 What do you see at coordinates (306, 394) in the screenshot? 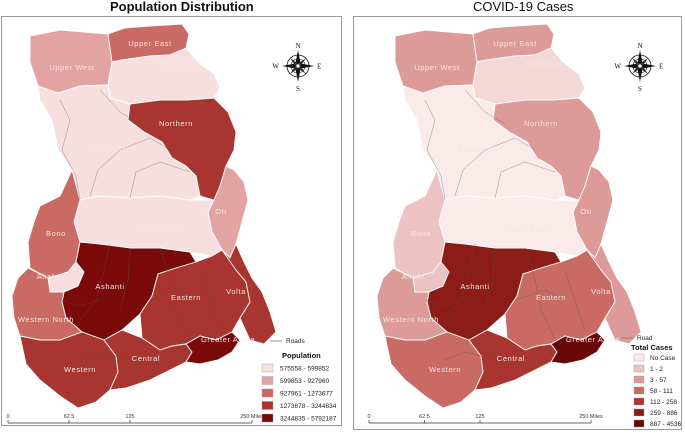
I see `legend-item-label: 927961 - 1273677` at bounding box center [306, 394].